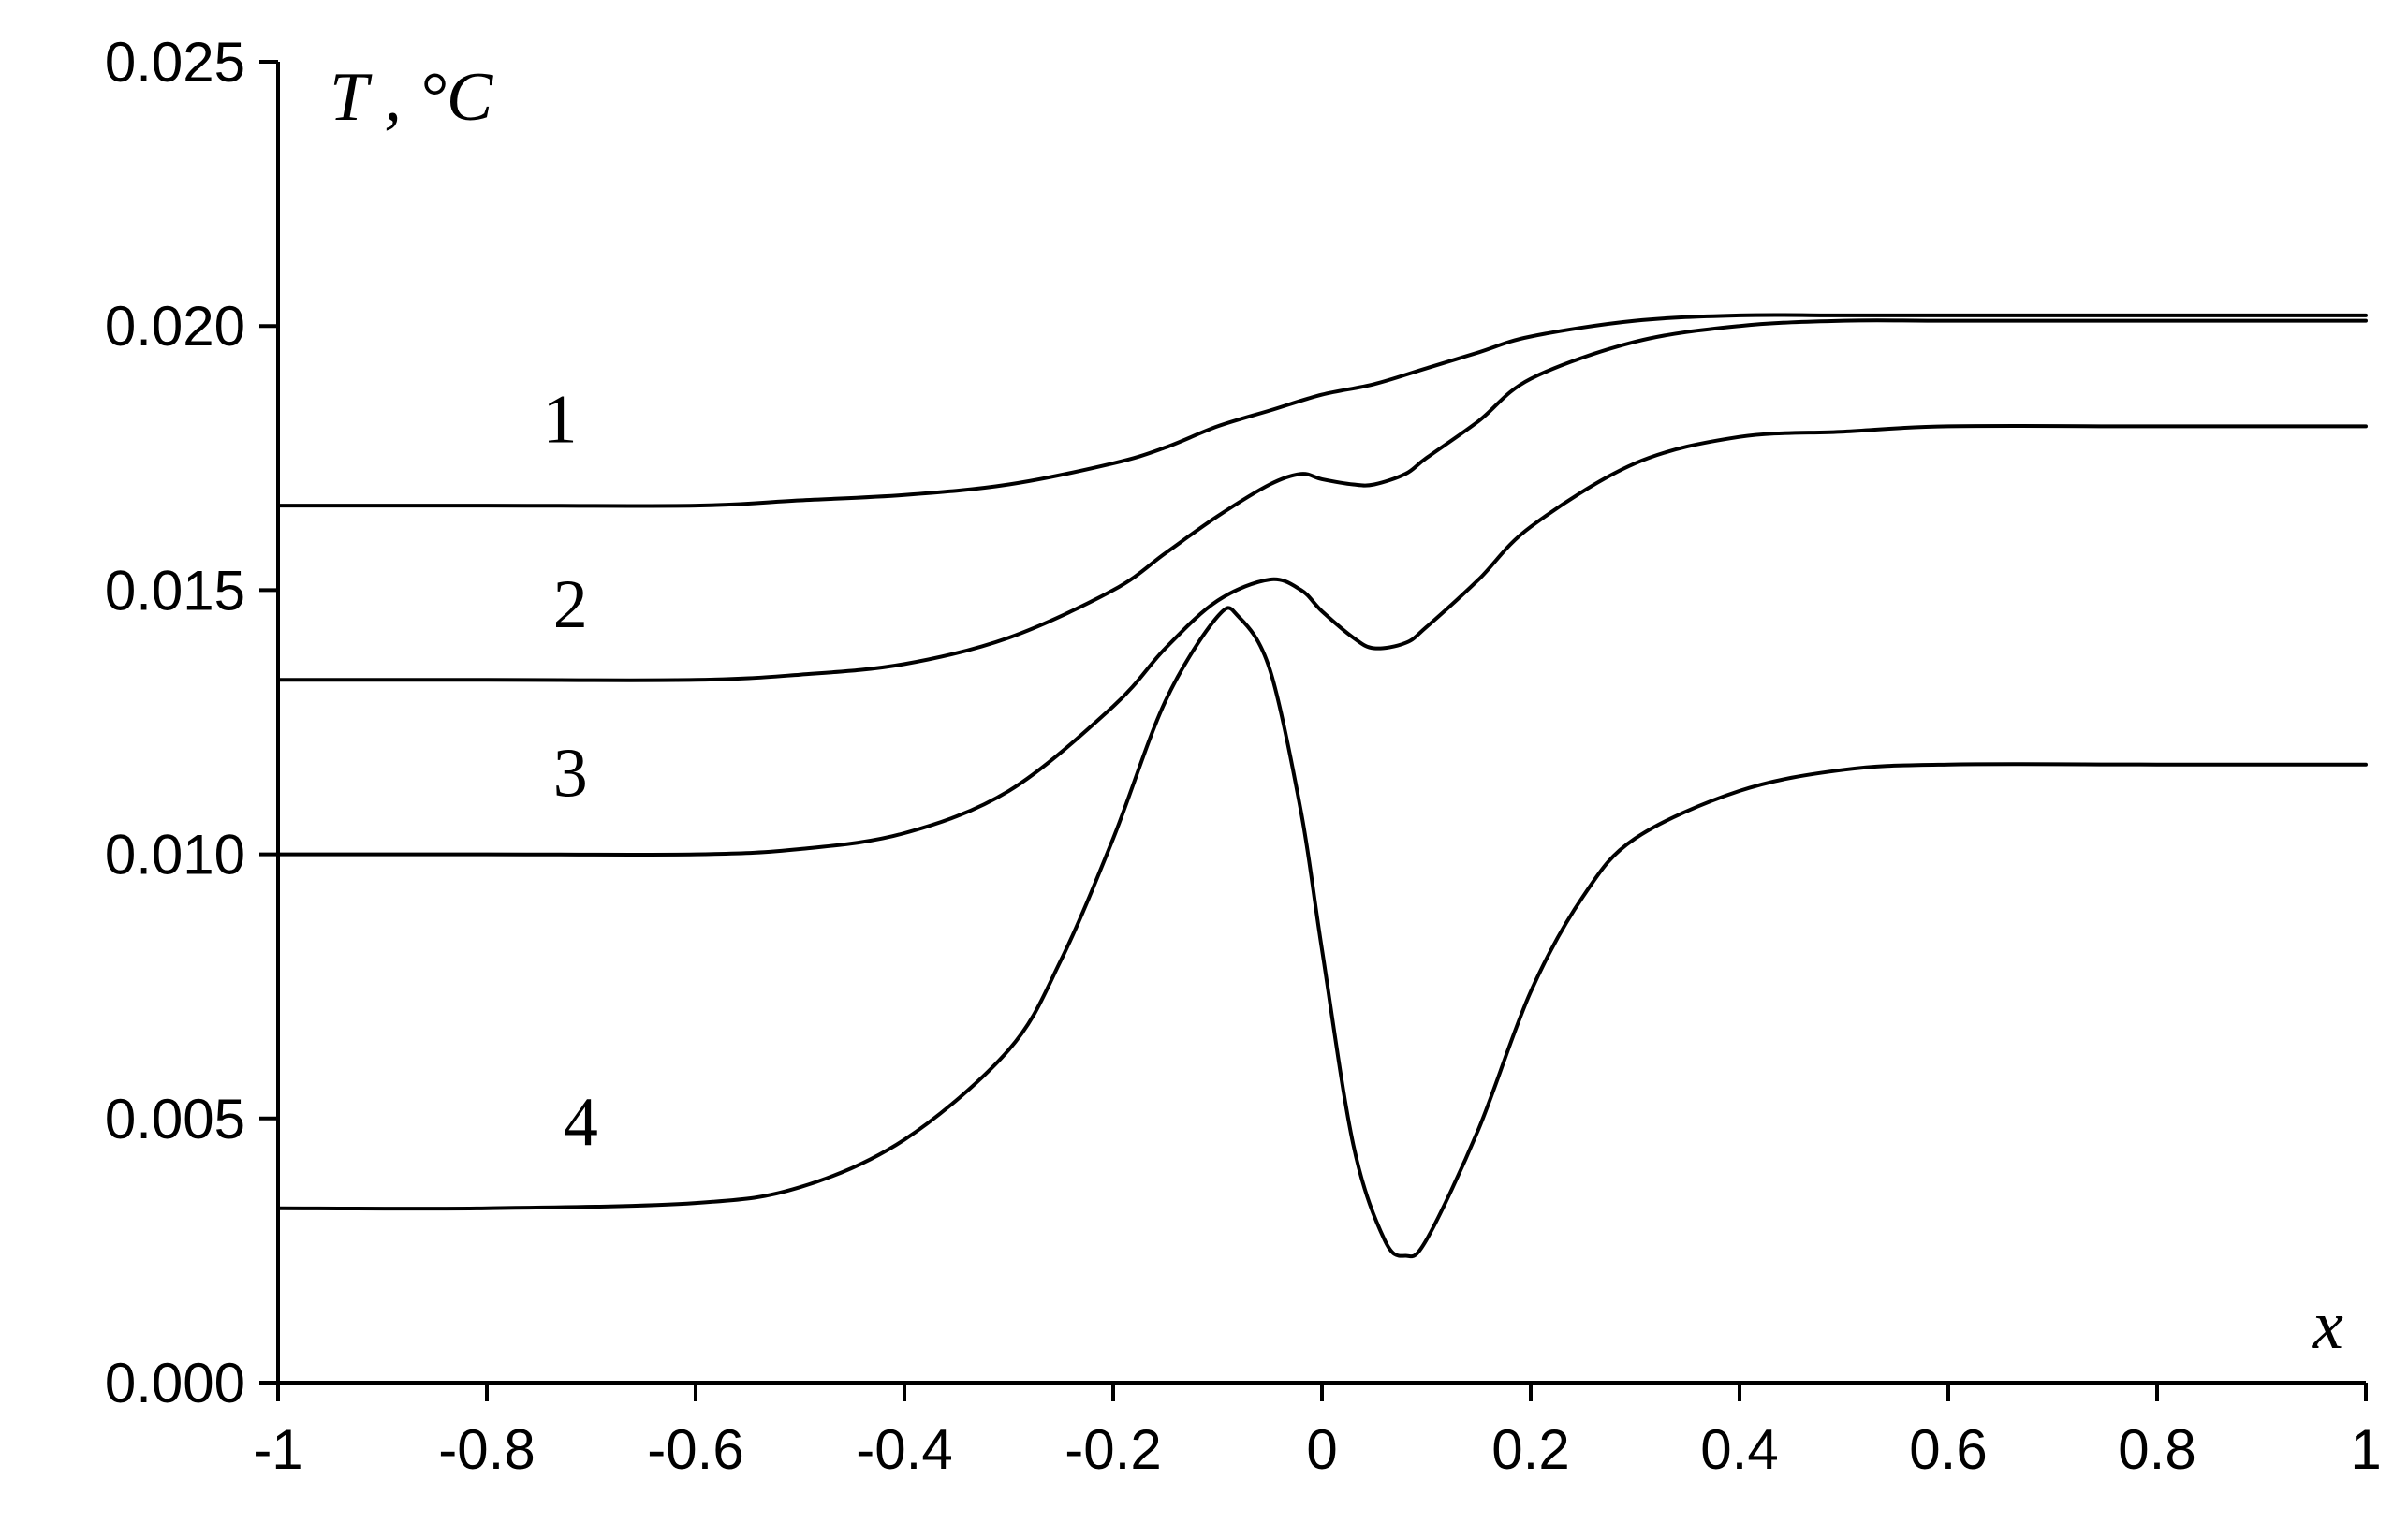 Image resolution: width=2408 pixels, height=1524 pixels. What do you see at coordinates (904, 1449) in the screenshot?
I see `x-tick-label: -0.4` at bounding box center [904, 1449].